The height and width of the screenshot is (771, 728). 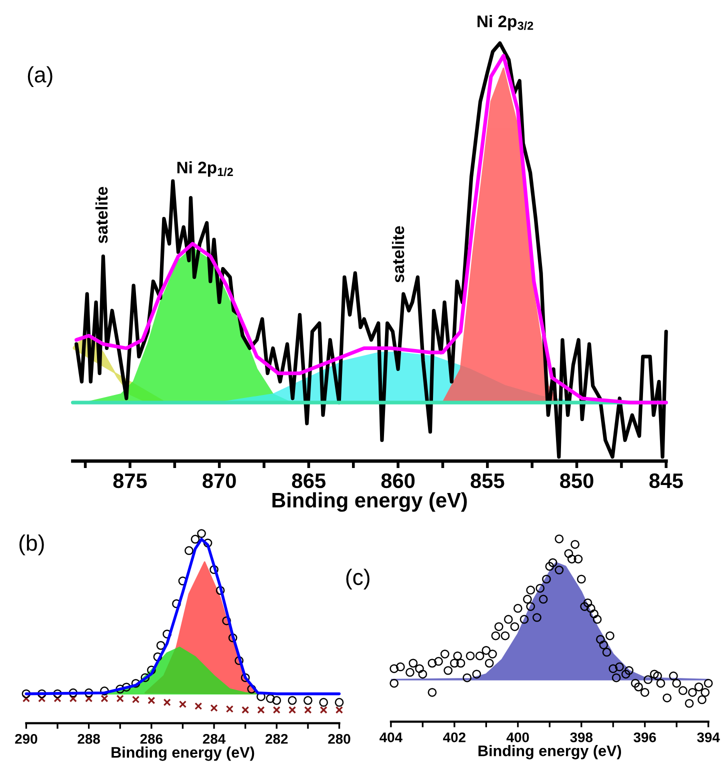 What do you see at coordinates (517, 737) in the screenshot?
I see `x-tick-label: 400` at bounding box center [517, 737].